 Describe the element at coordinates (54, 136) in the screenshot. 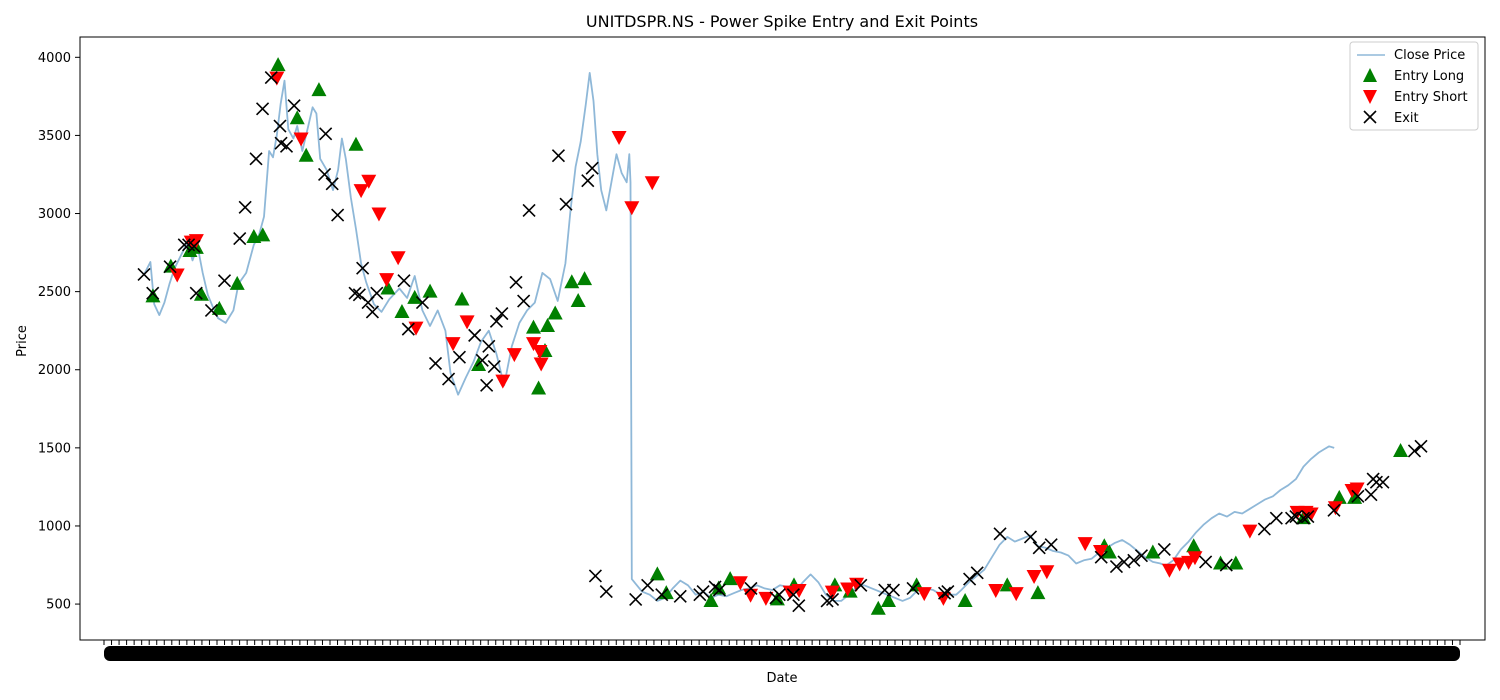

I see `y-tick-label: 3500` at that location.